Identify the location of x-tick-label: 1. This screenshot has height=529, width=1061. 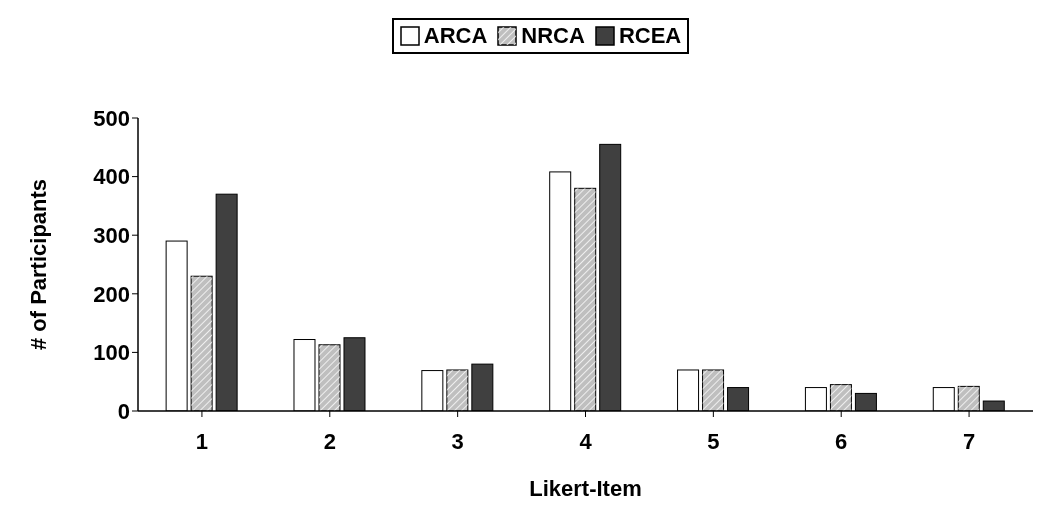
(202, 441).